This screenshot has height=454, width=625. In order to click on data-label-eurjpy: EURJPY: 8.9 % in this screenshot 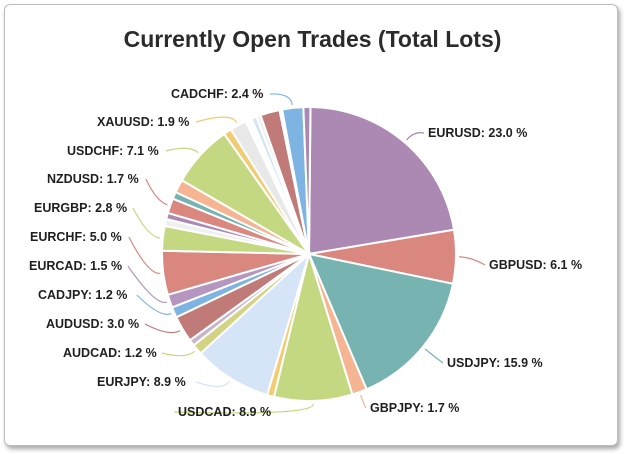, I will do `click(141, 382)`.